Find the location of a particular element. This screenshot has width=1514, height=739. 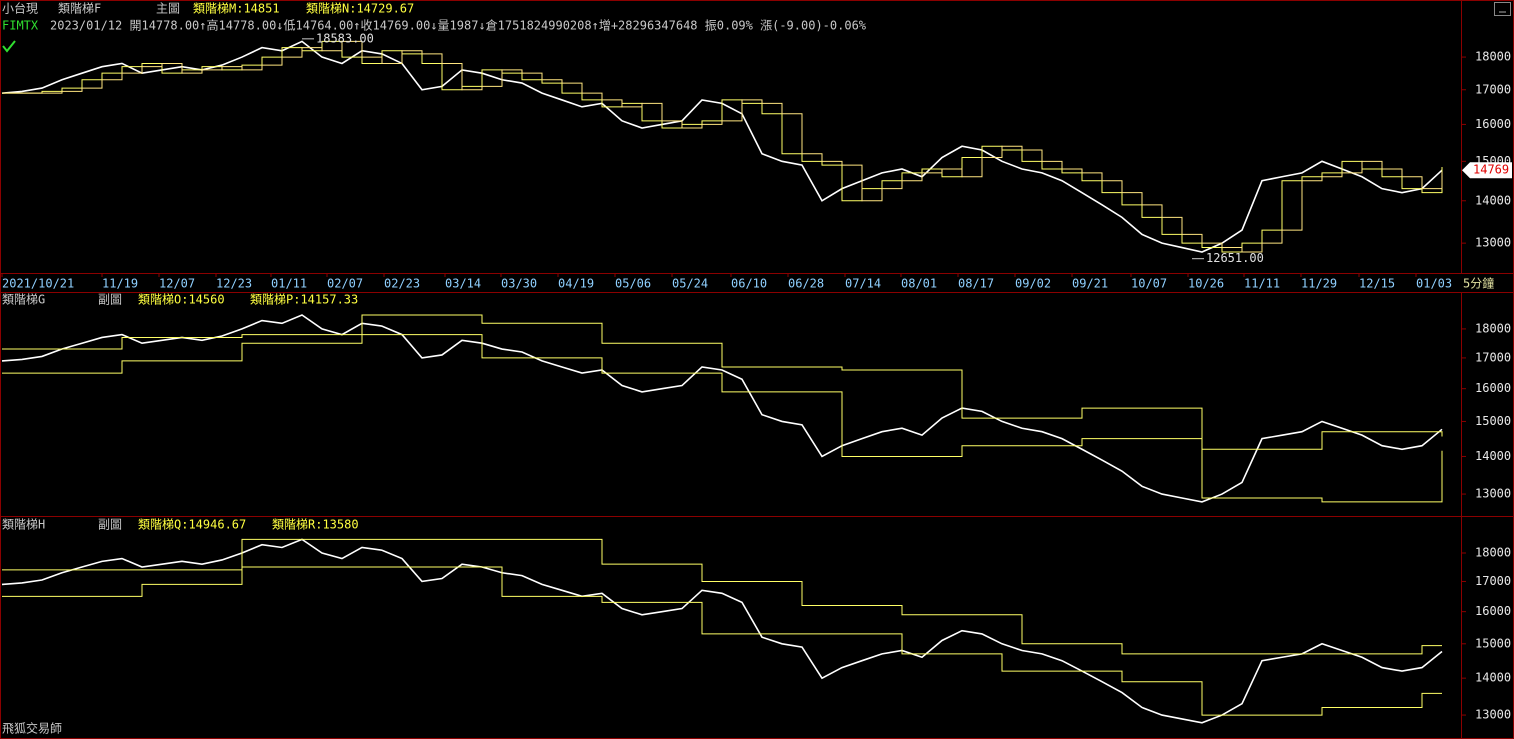

last-price-tag is located at coordinates (1487, 170).